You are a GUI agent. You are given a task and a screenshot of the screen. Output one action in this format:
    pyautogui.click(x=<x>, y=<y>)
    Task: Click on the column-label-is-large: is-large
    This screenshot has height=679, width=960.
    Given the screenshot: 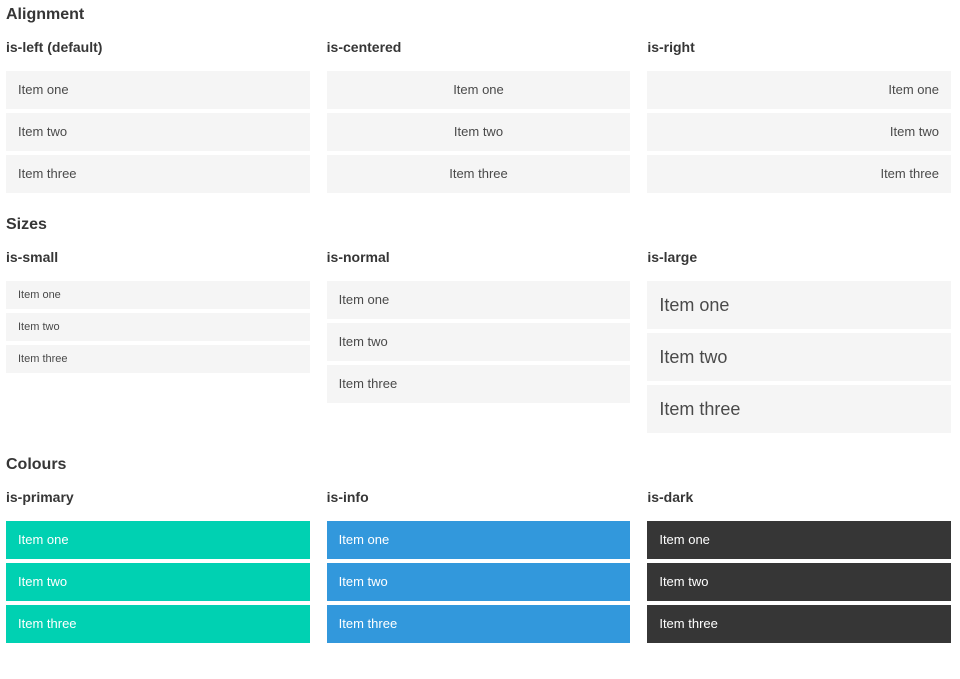 What is the action you would take?
    pyautogui.click(x=672, y=257)
    